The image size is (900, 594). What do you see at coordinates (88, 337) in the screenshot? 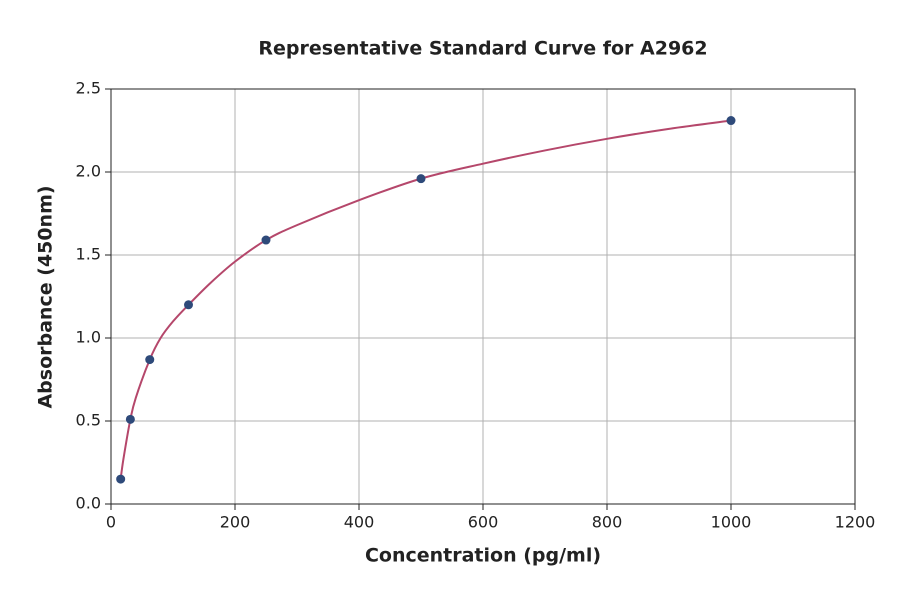
I see `y-tick-label: 1.0` at bounding box center [88, 337].